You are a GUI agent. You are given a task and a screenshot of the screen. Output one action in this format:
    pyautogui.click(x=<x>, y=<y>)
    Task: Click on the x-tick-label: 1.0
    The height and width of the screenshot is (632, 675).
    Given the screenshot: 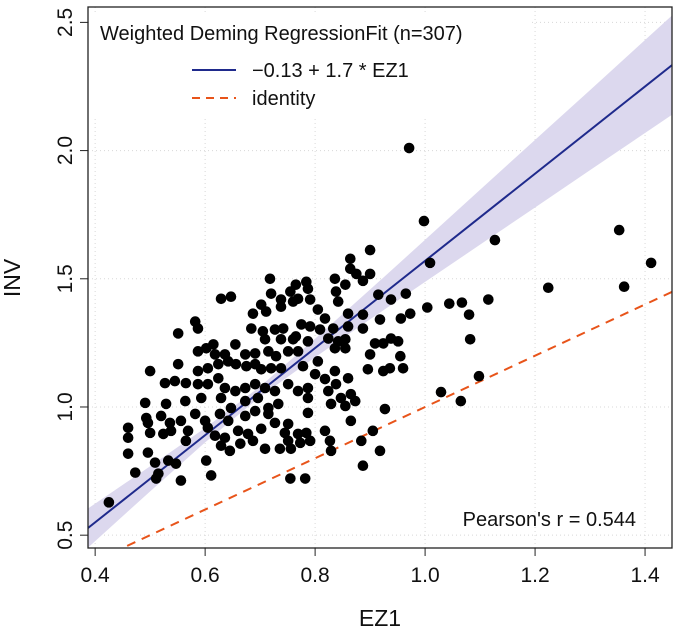 What is the action you would take?
    pyautogui.click(x=424, y=575)
    